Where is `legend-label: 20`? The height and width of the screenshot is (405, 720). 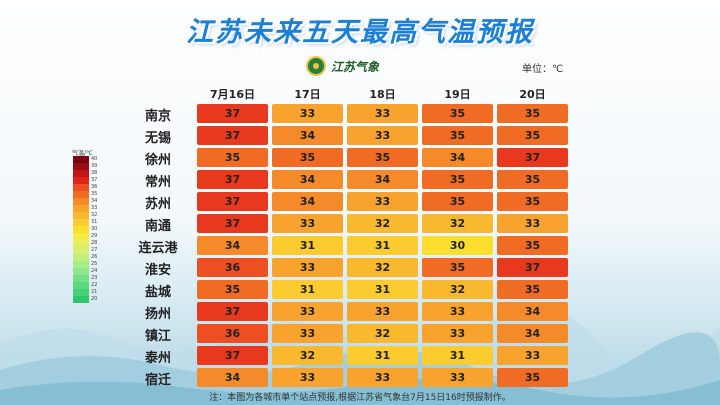
legend-label: 20 is located at coordinates (94, 299).